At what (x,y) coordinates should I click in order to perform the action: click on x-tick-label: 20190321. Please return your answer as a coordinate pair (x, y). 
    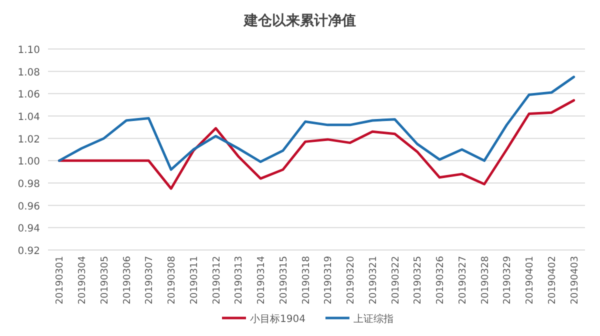
    Looking at the image, I should click on (373, 280).